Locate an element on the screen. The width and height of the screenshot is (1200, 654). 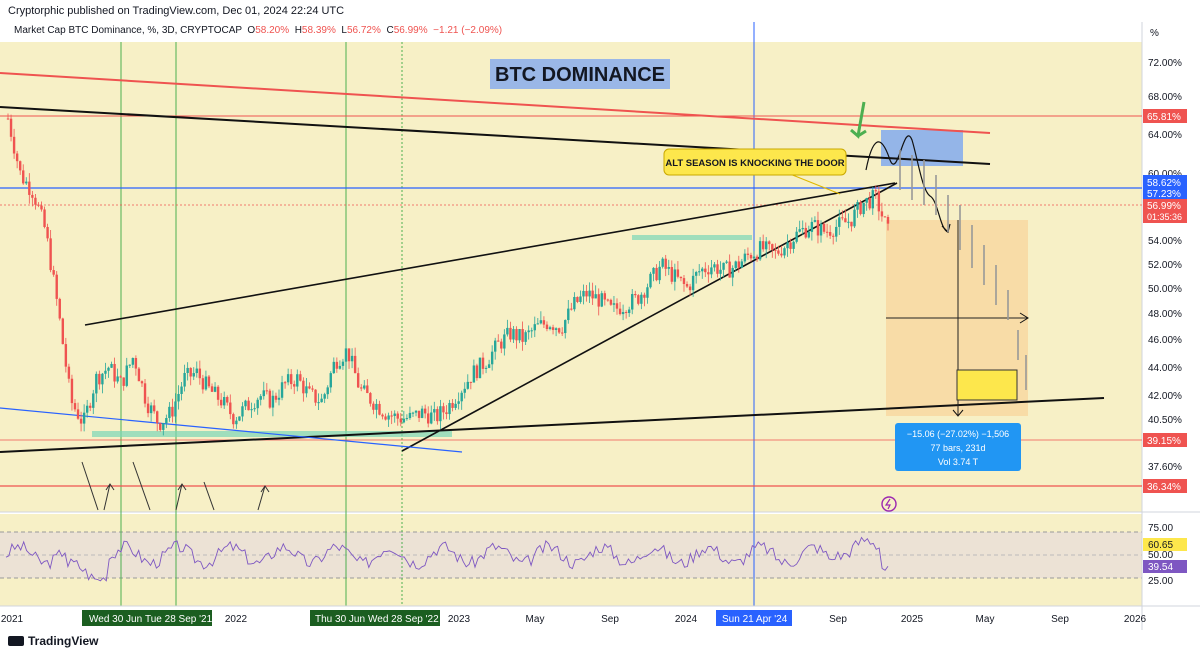
open-label: O is located at coordinates (251, 30).